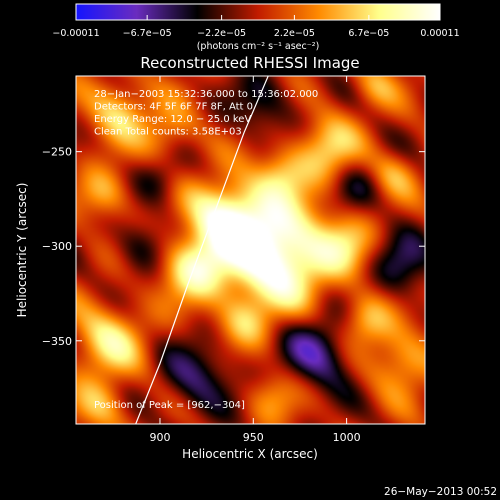  What do you see at coordinates (249, 63) in the screenshot?
I see `chart-title: Reconstructed RHESSI Image` at bounding box center [249, 63].